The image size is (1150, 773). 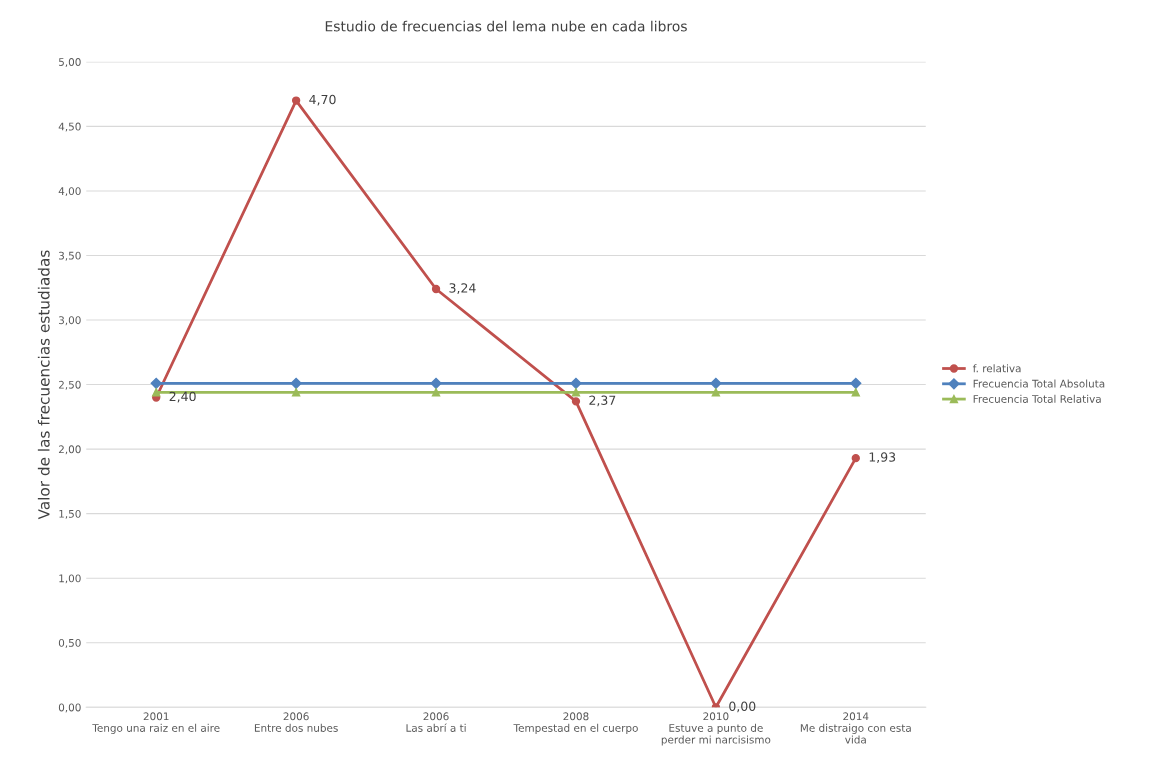 What do you see at coordinates (69, 192) in the screenshot?
I see `y-tick-label: 4,00` at bounding box center [69, 192].